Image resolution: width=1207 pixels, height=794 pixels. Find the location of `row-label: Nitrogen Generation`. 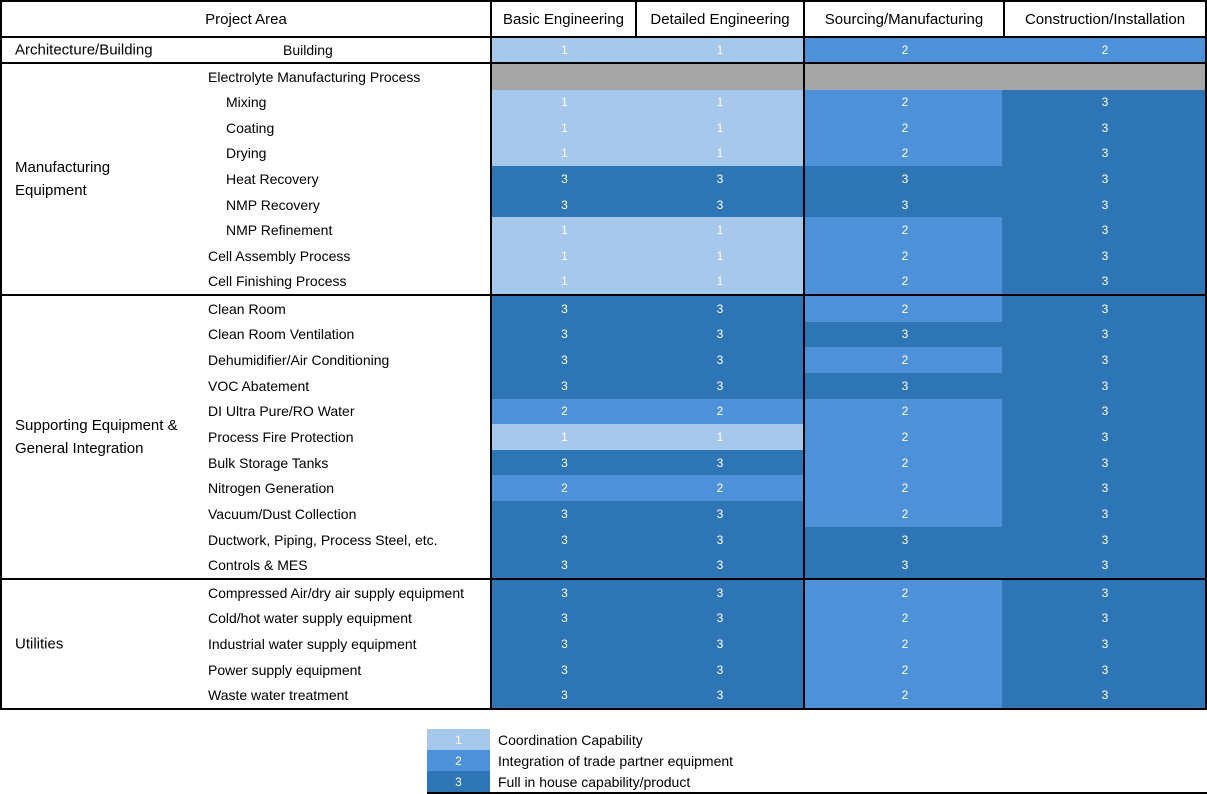

row-label: Nitrogen Generation is located at coordinates (247, 488).